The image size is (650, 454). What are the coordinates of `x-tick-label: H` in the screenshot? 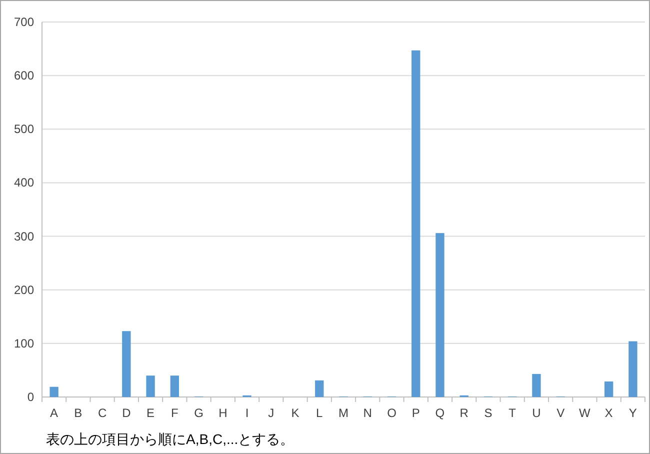 It's located at (223, 413).